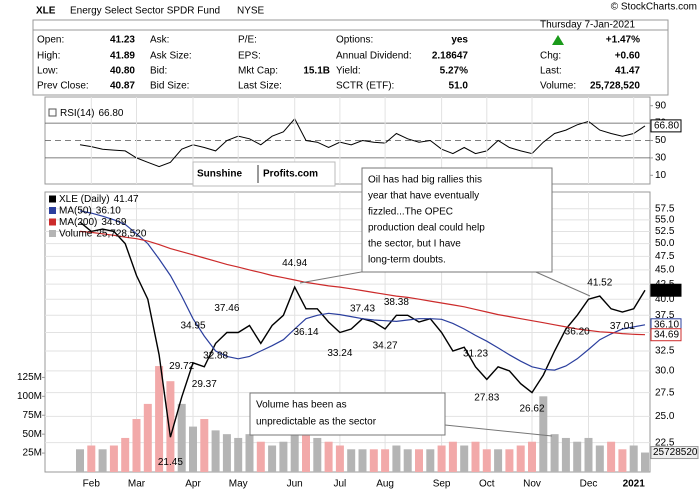  Describe the element at coordinates (599, 283) in the screenshot. I see `extreme-label: 41.52` at that location.